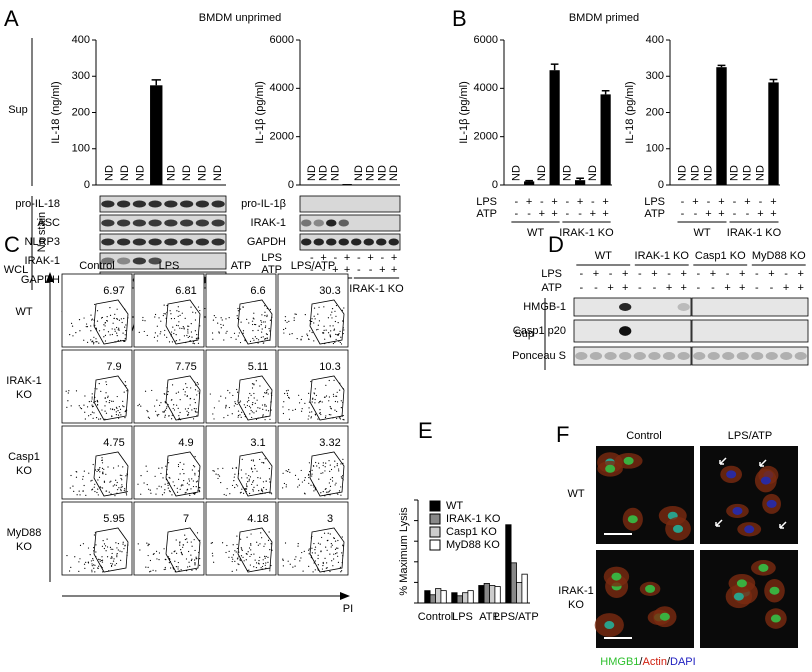 This screenshot has width=812, height=672. What do you see at coordinates (630, 112) in the screenshot?
I see `y-axis-title: IL-18 (pg/ml)` at bounding box center [630, 112].